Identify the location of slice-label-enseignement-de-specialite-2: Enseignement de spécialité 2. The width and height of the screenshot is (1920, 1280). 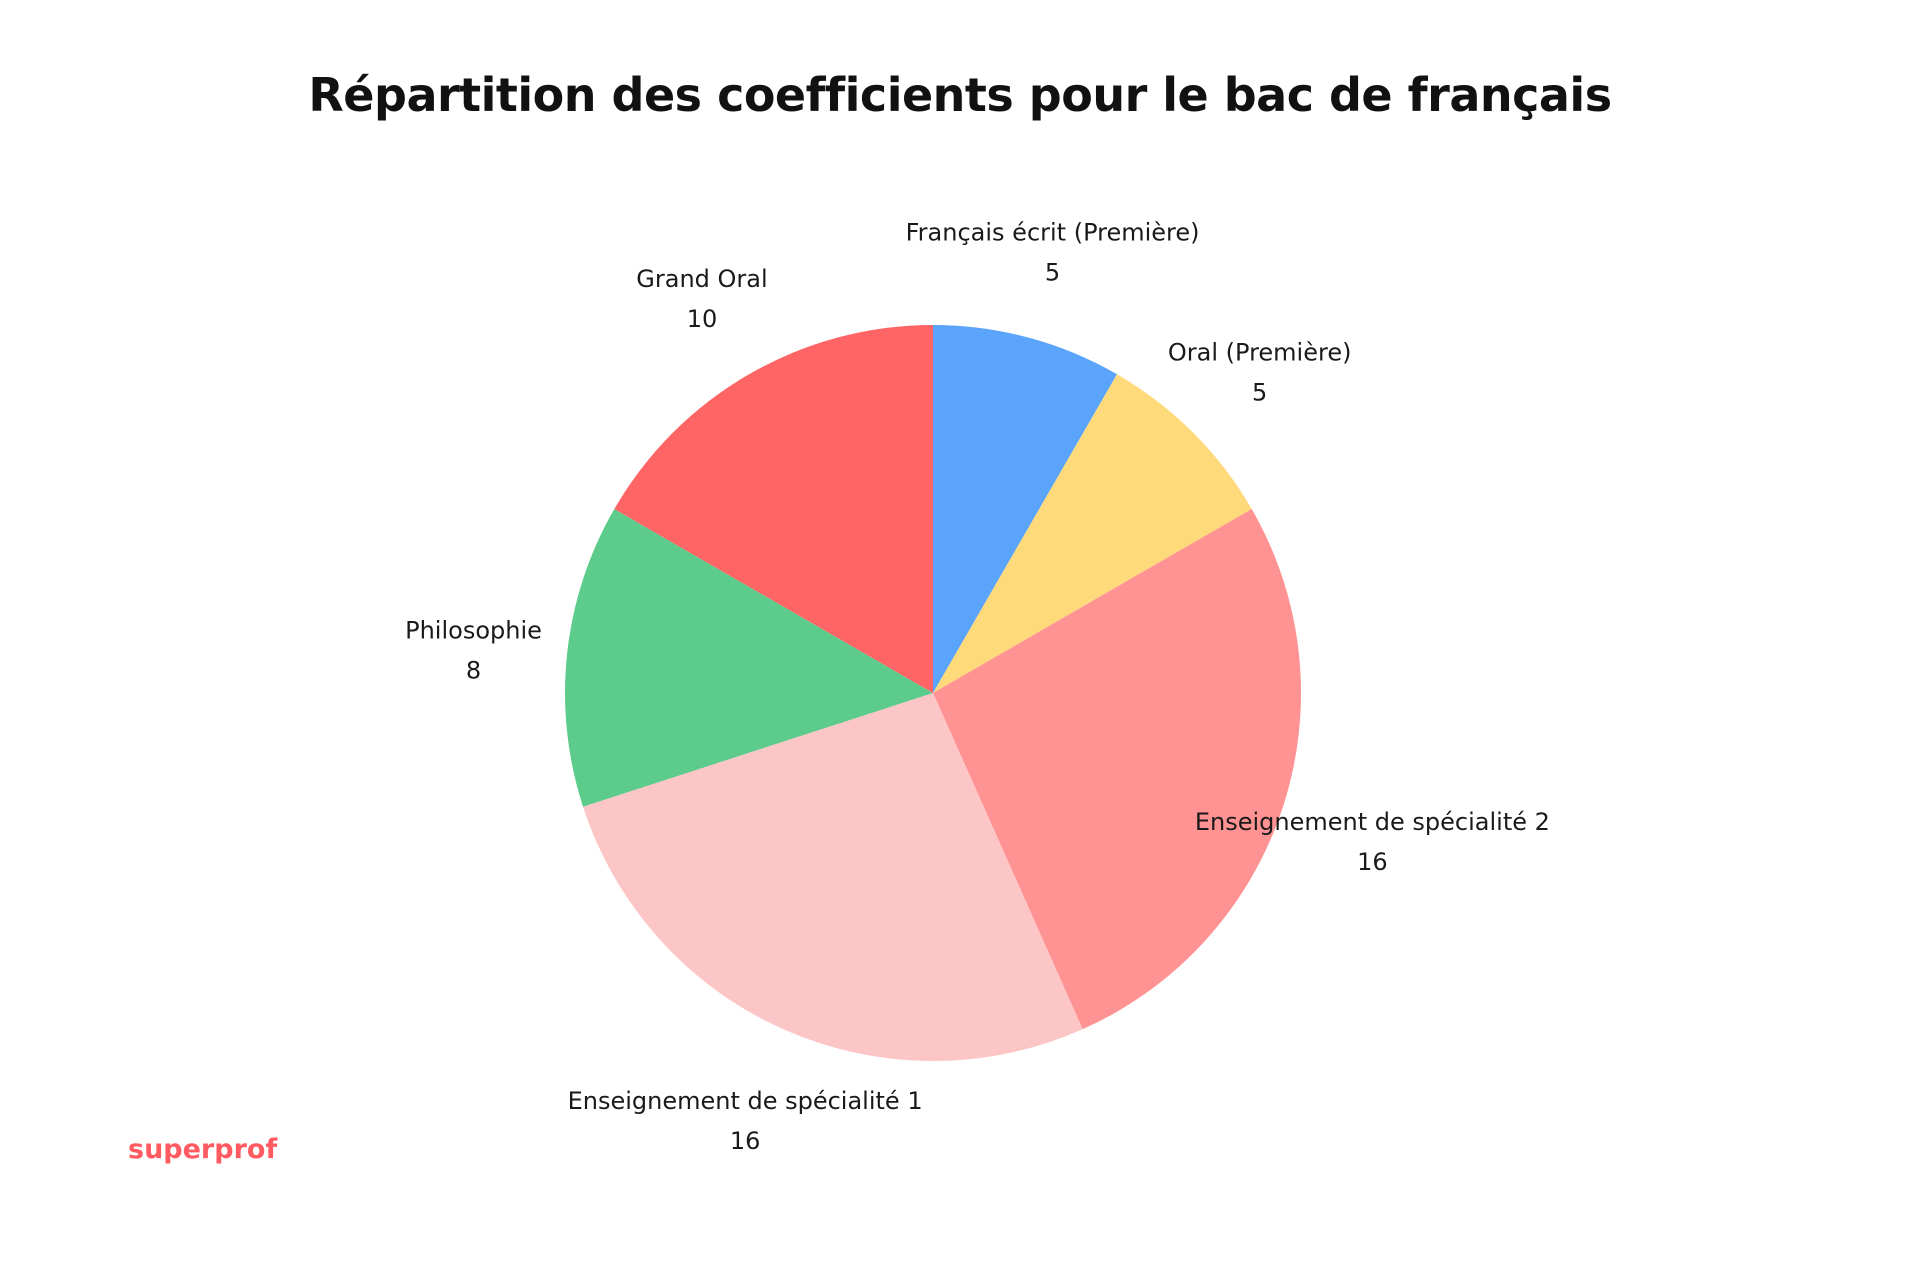
(1372, 822).